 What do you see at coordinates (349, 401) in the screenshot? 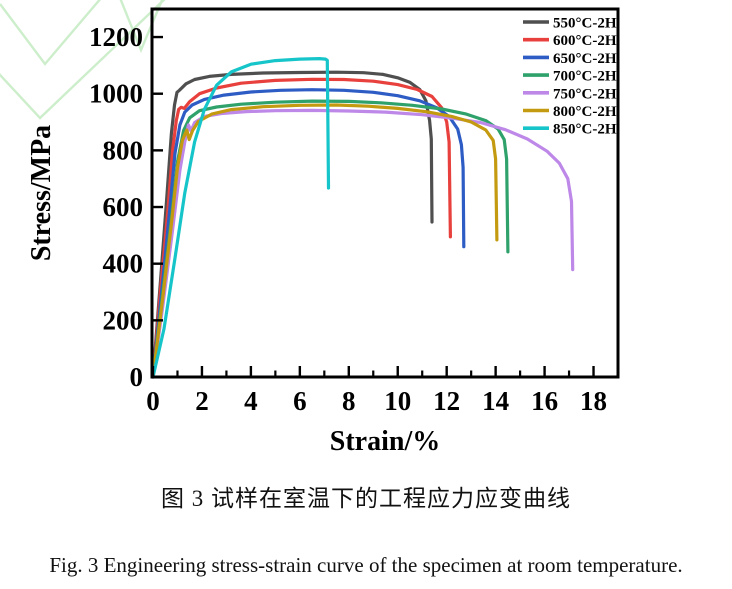
I see `x-tick-label: 8` at bounding box center [349, 401].